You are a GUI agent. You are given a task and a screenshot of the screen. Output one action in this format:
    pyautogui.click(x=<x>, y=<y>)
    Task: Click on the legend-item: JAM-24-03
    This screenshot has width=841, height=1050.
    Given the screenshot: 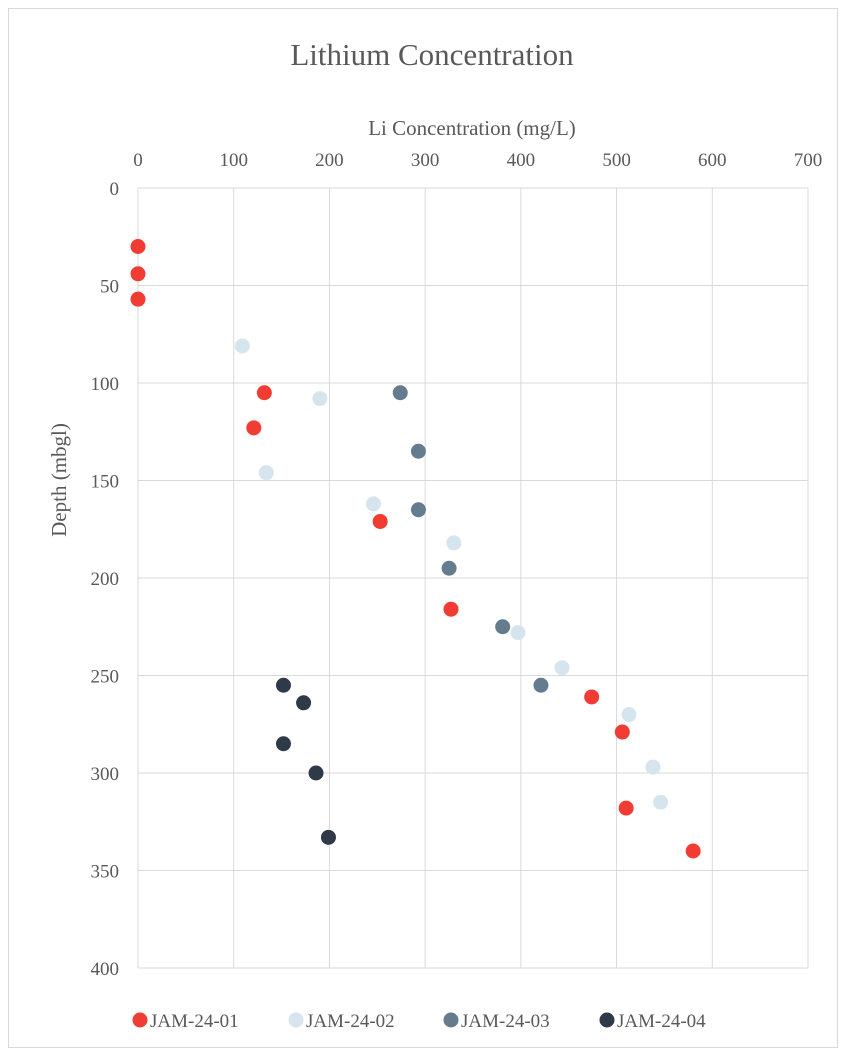 What is the action you would take?
    pyautogui.click(x=496, y=1021)
    